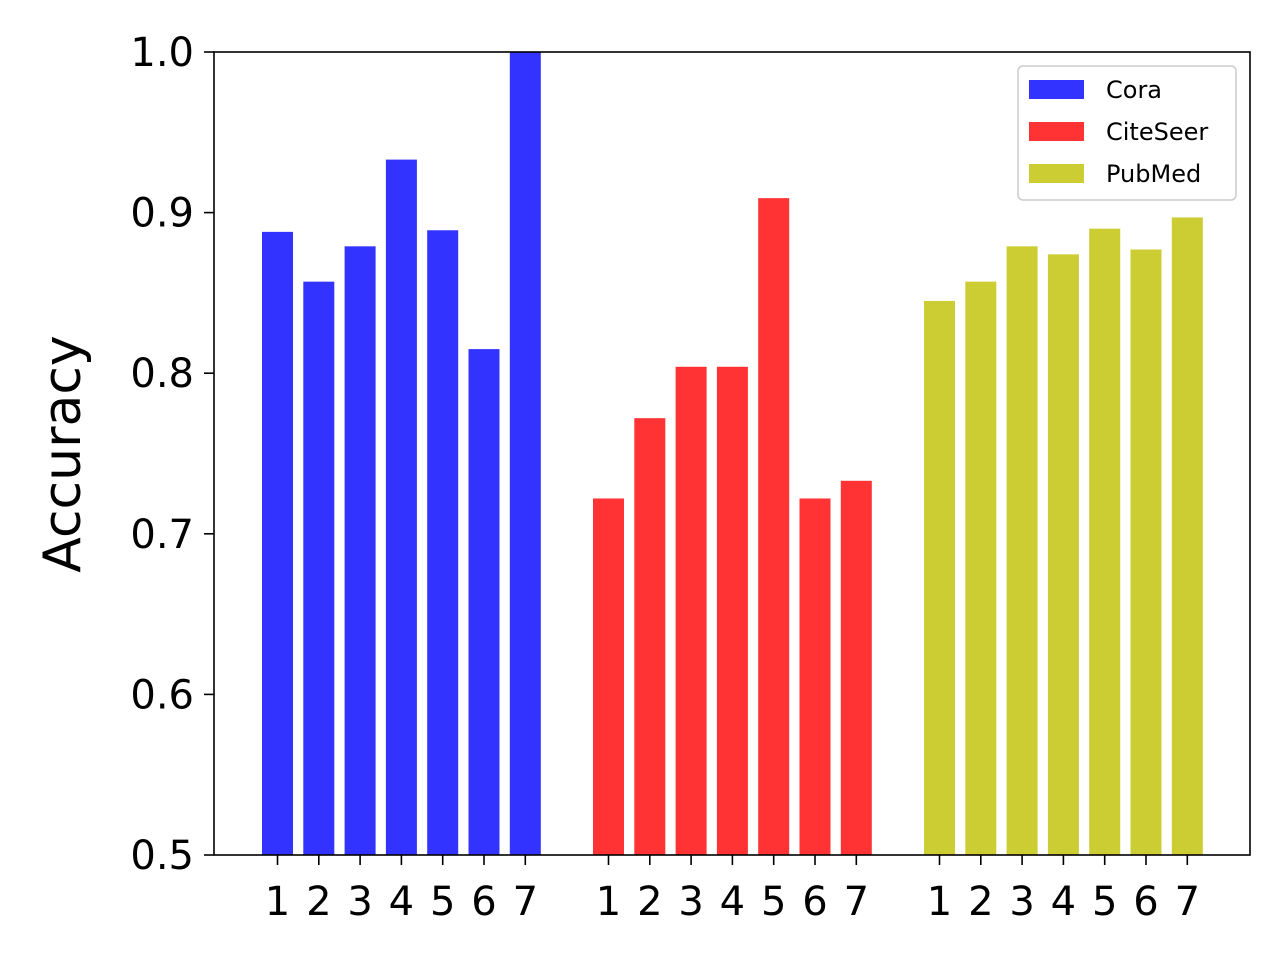 Image resolution: width=1280 pixels, height=960 pixels. I want to click on y-tick-label: 0.9, so click(162, 214).